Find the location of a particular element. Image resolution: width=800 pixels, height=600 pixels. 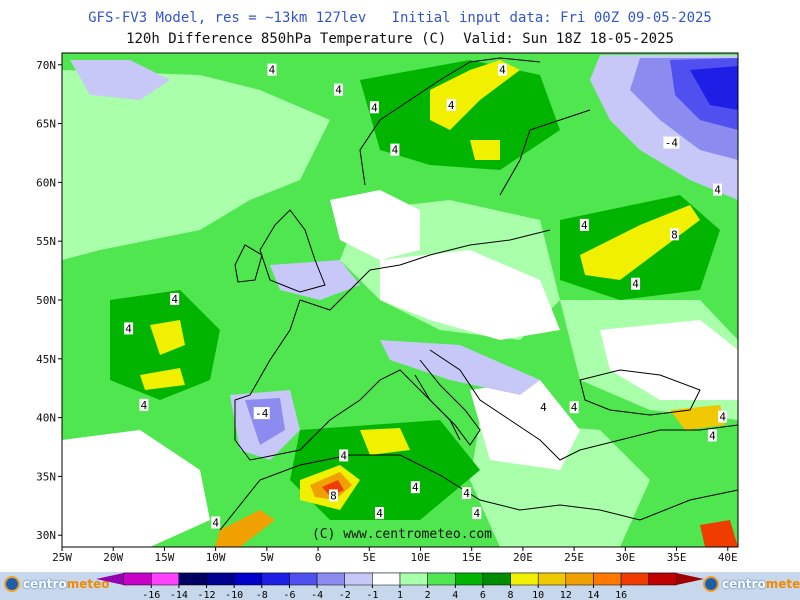

lat-label: 60N is located at coordinates (46, 182).